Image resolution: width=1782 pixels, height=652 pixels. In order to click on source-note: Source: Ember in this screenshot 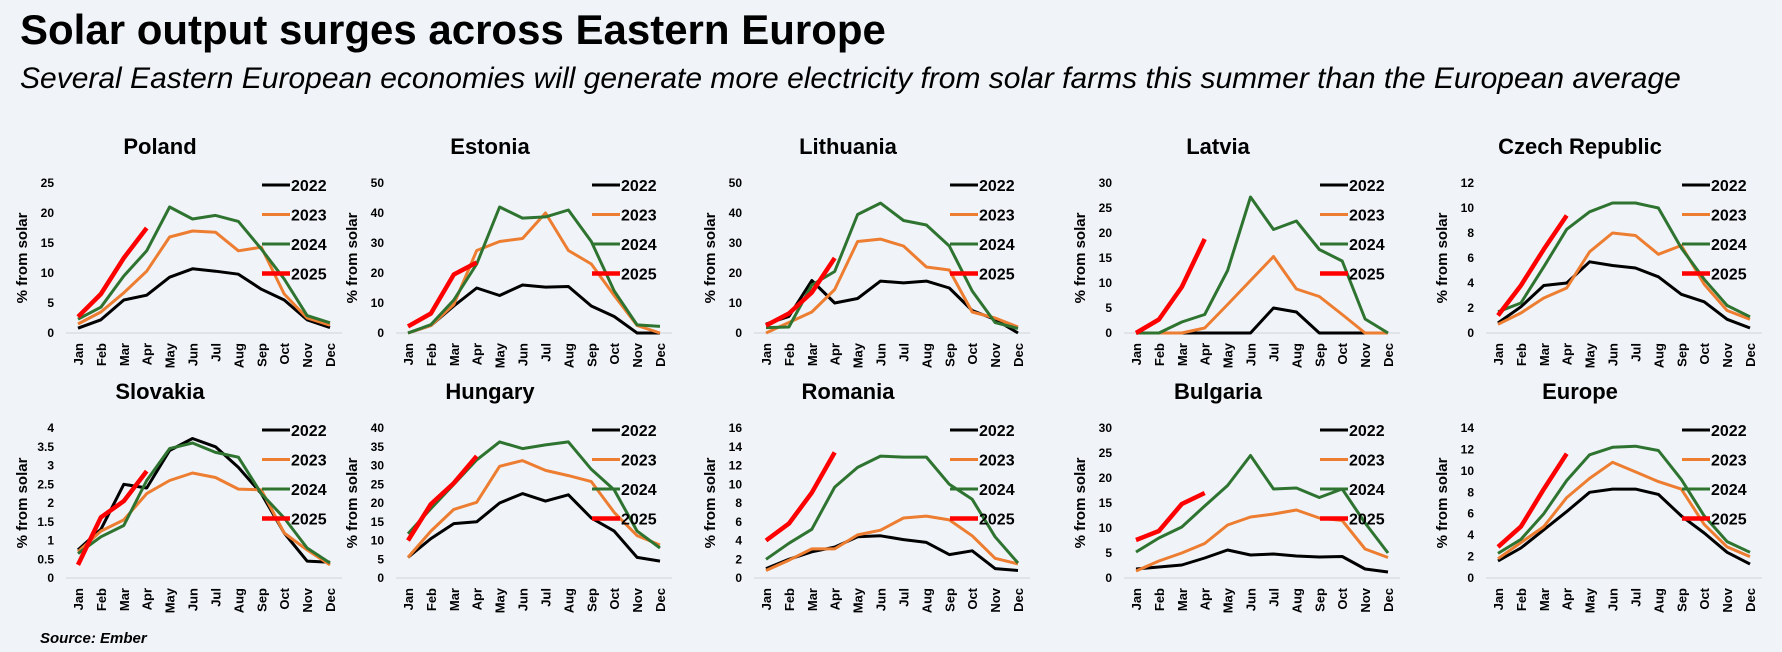, I will do `click(93, 638)`.